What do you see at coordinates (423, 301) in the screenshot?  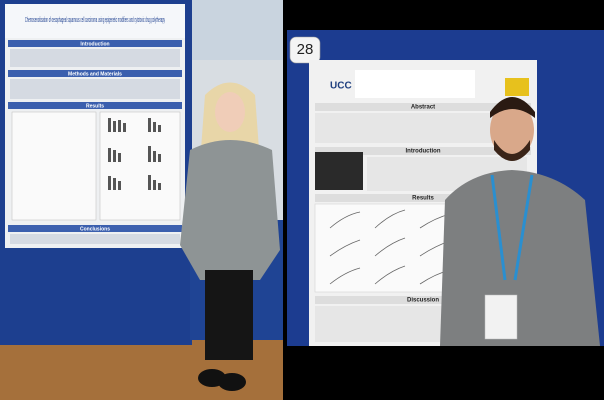 I see `section-heading: Discussion` at bounding box center [423, 301].